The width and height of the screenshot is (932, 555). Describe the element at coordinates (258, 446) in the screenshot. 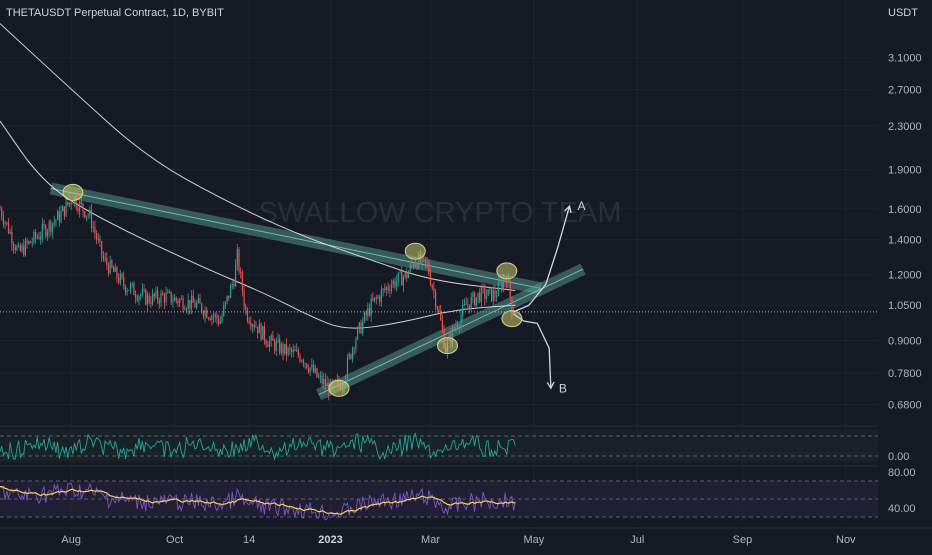

I see `oscillator-line` at that location.